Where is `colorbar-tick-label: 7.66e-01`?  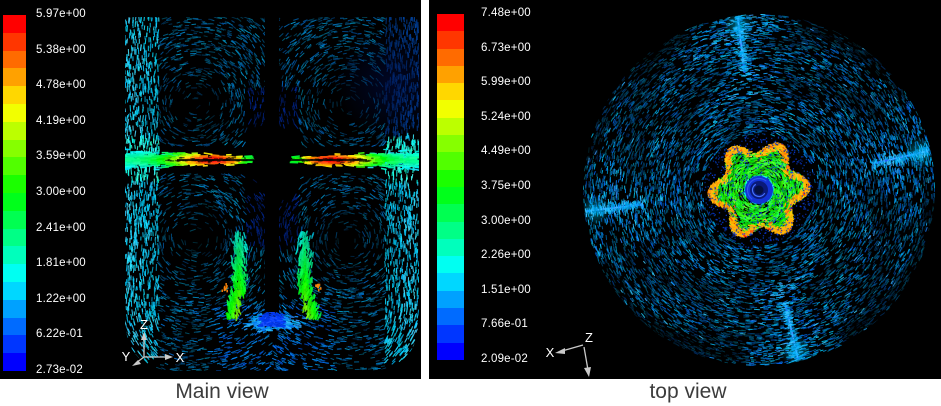
colorbar-tick-label: 7.66e-01 is located at coordinates (504, 324).